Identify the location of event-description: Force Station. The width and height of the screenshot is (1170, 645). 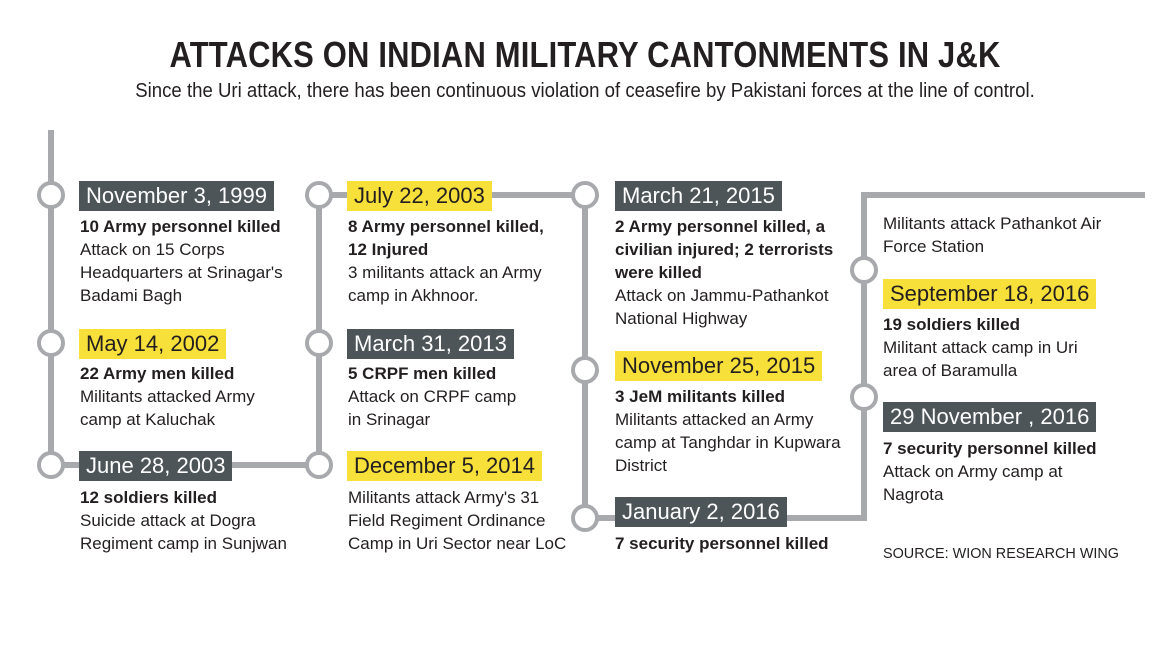
(934, 246).